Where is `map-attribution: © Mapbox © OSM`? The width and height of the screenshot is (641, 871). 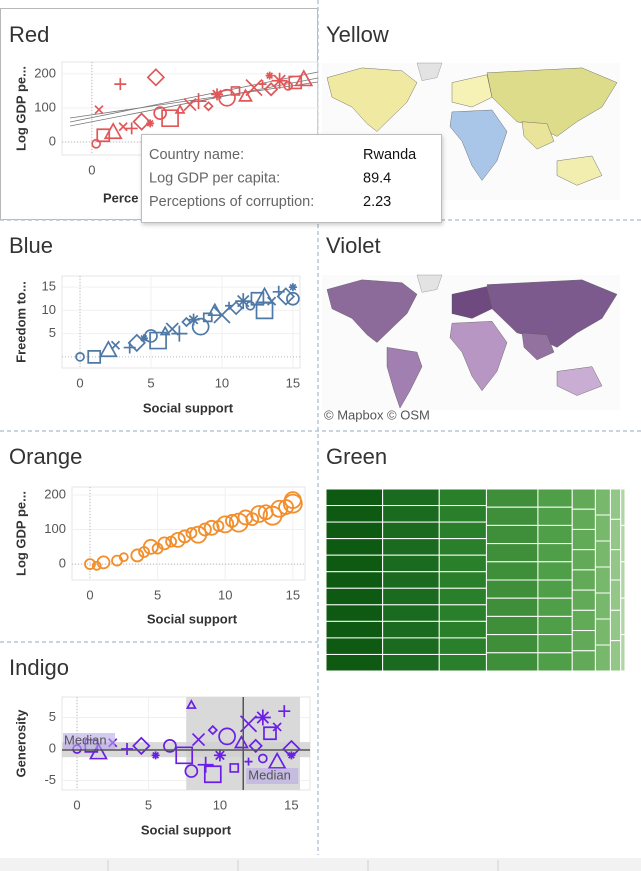
map-attribution: © Mapbox © OSM is located at coordinates (377, 414).